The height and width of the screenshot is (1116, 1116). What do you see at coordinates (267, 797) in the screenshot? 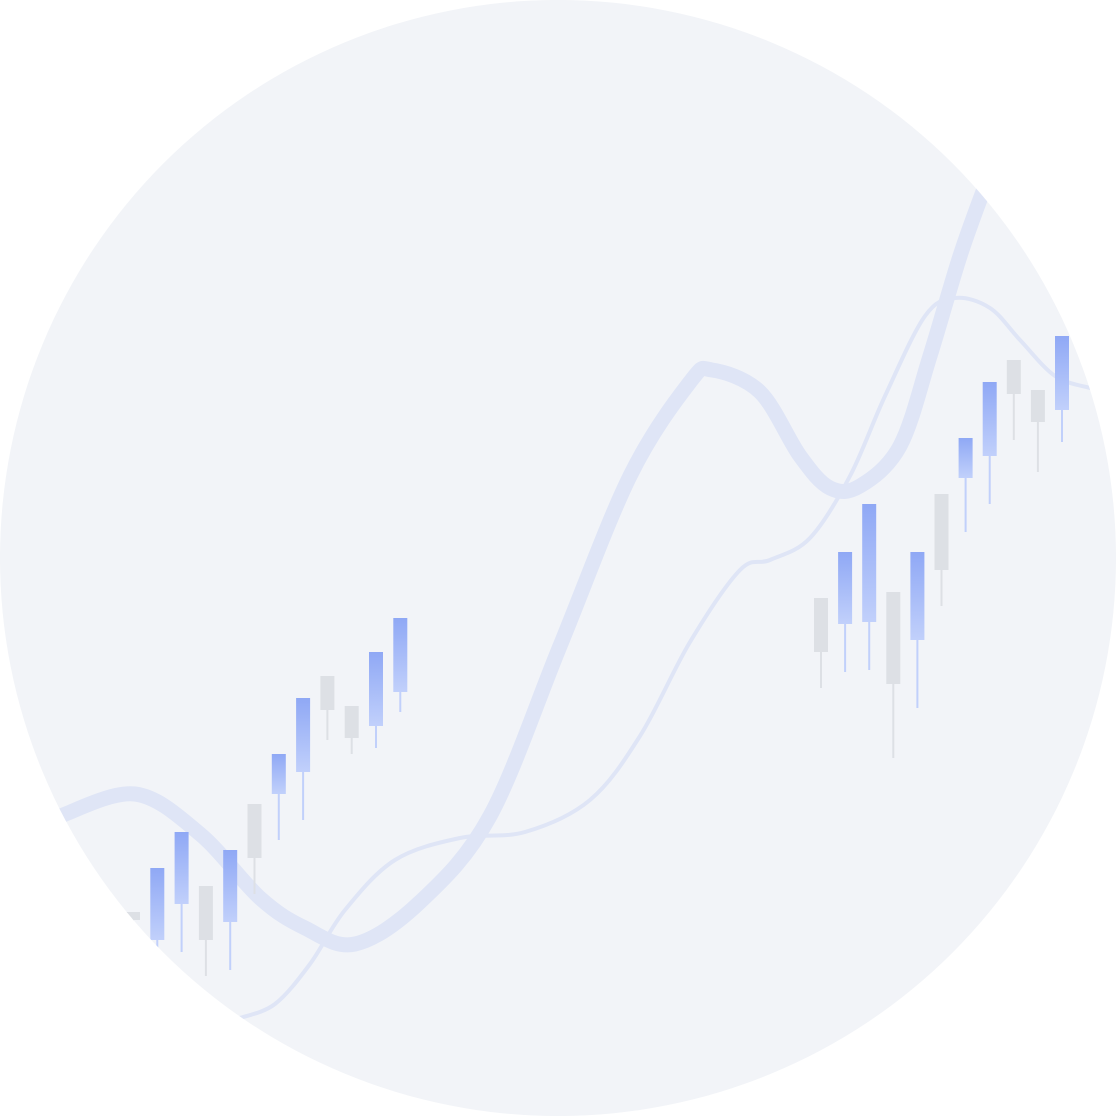
I see `candle-cluster-left` at bounding box center [267, 797].